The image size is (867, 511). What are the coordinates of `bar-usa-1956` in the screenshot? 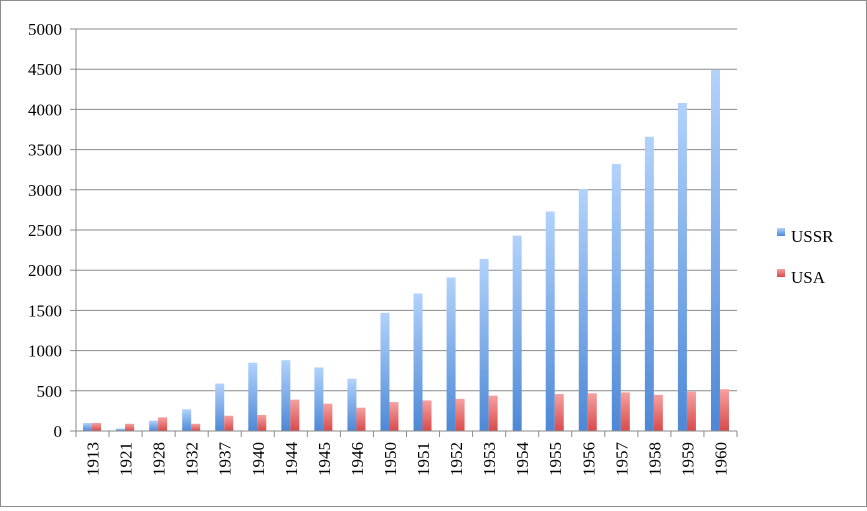 It's located at (592, 412).